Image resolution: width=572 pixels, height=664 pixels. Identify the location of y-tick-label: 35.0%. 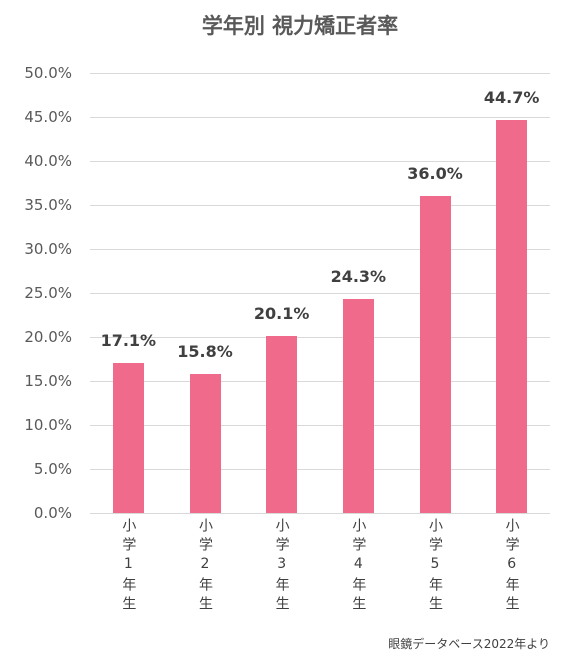
(48, 205).